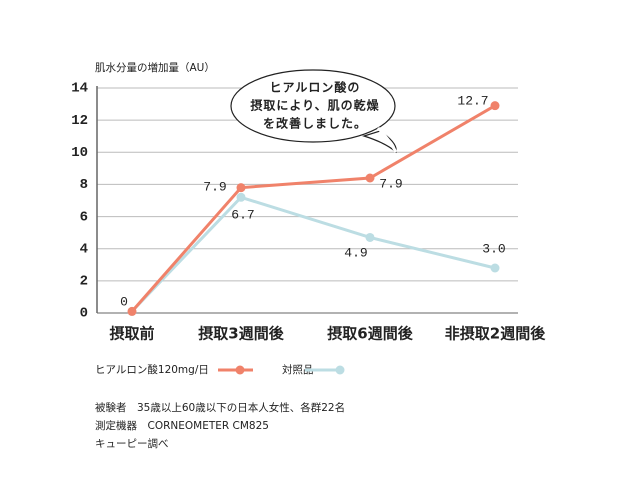 This screenshot has width=621, height=500. Describe the element at coordinates (242, 214) in the screenshot. I see `annotation: 6.7` at that location.